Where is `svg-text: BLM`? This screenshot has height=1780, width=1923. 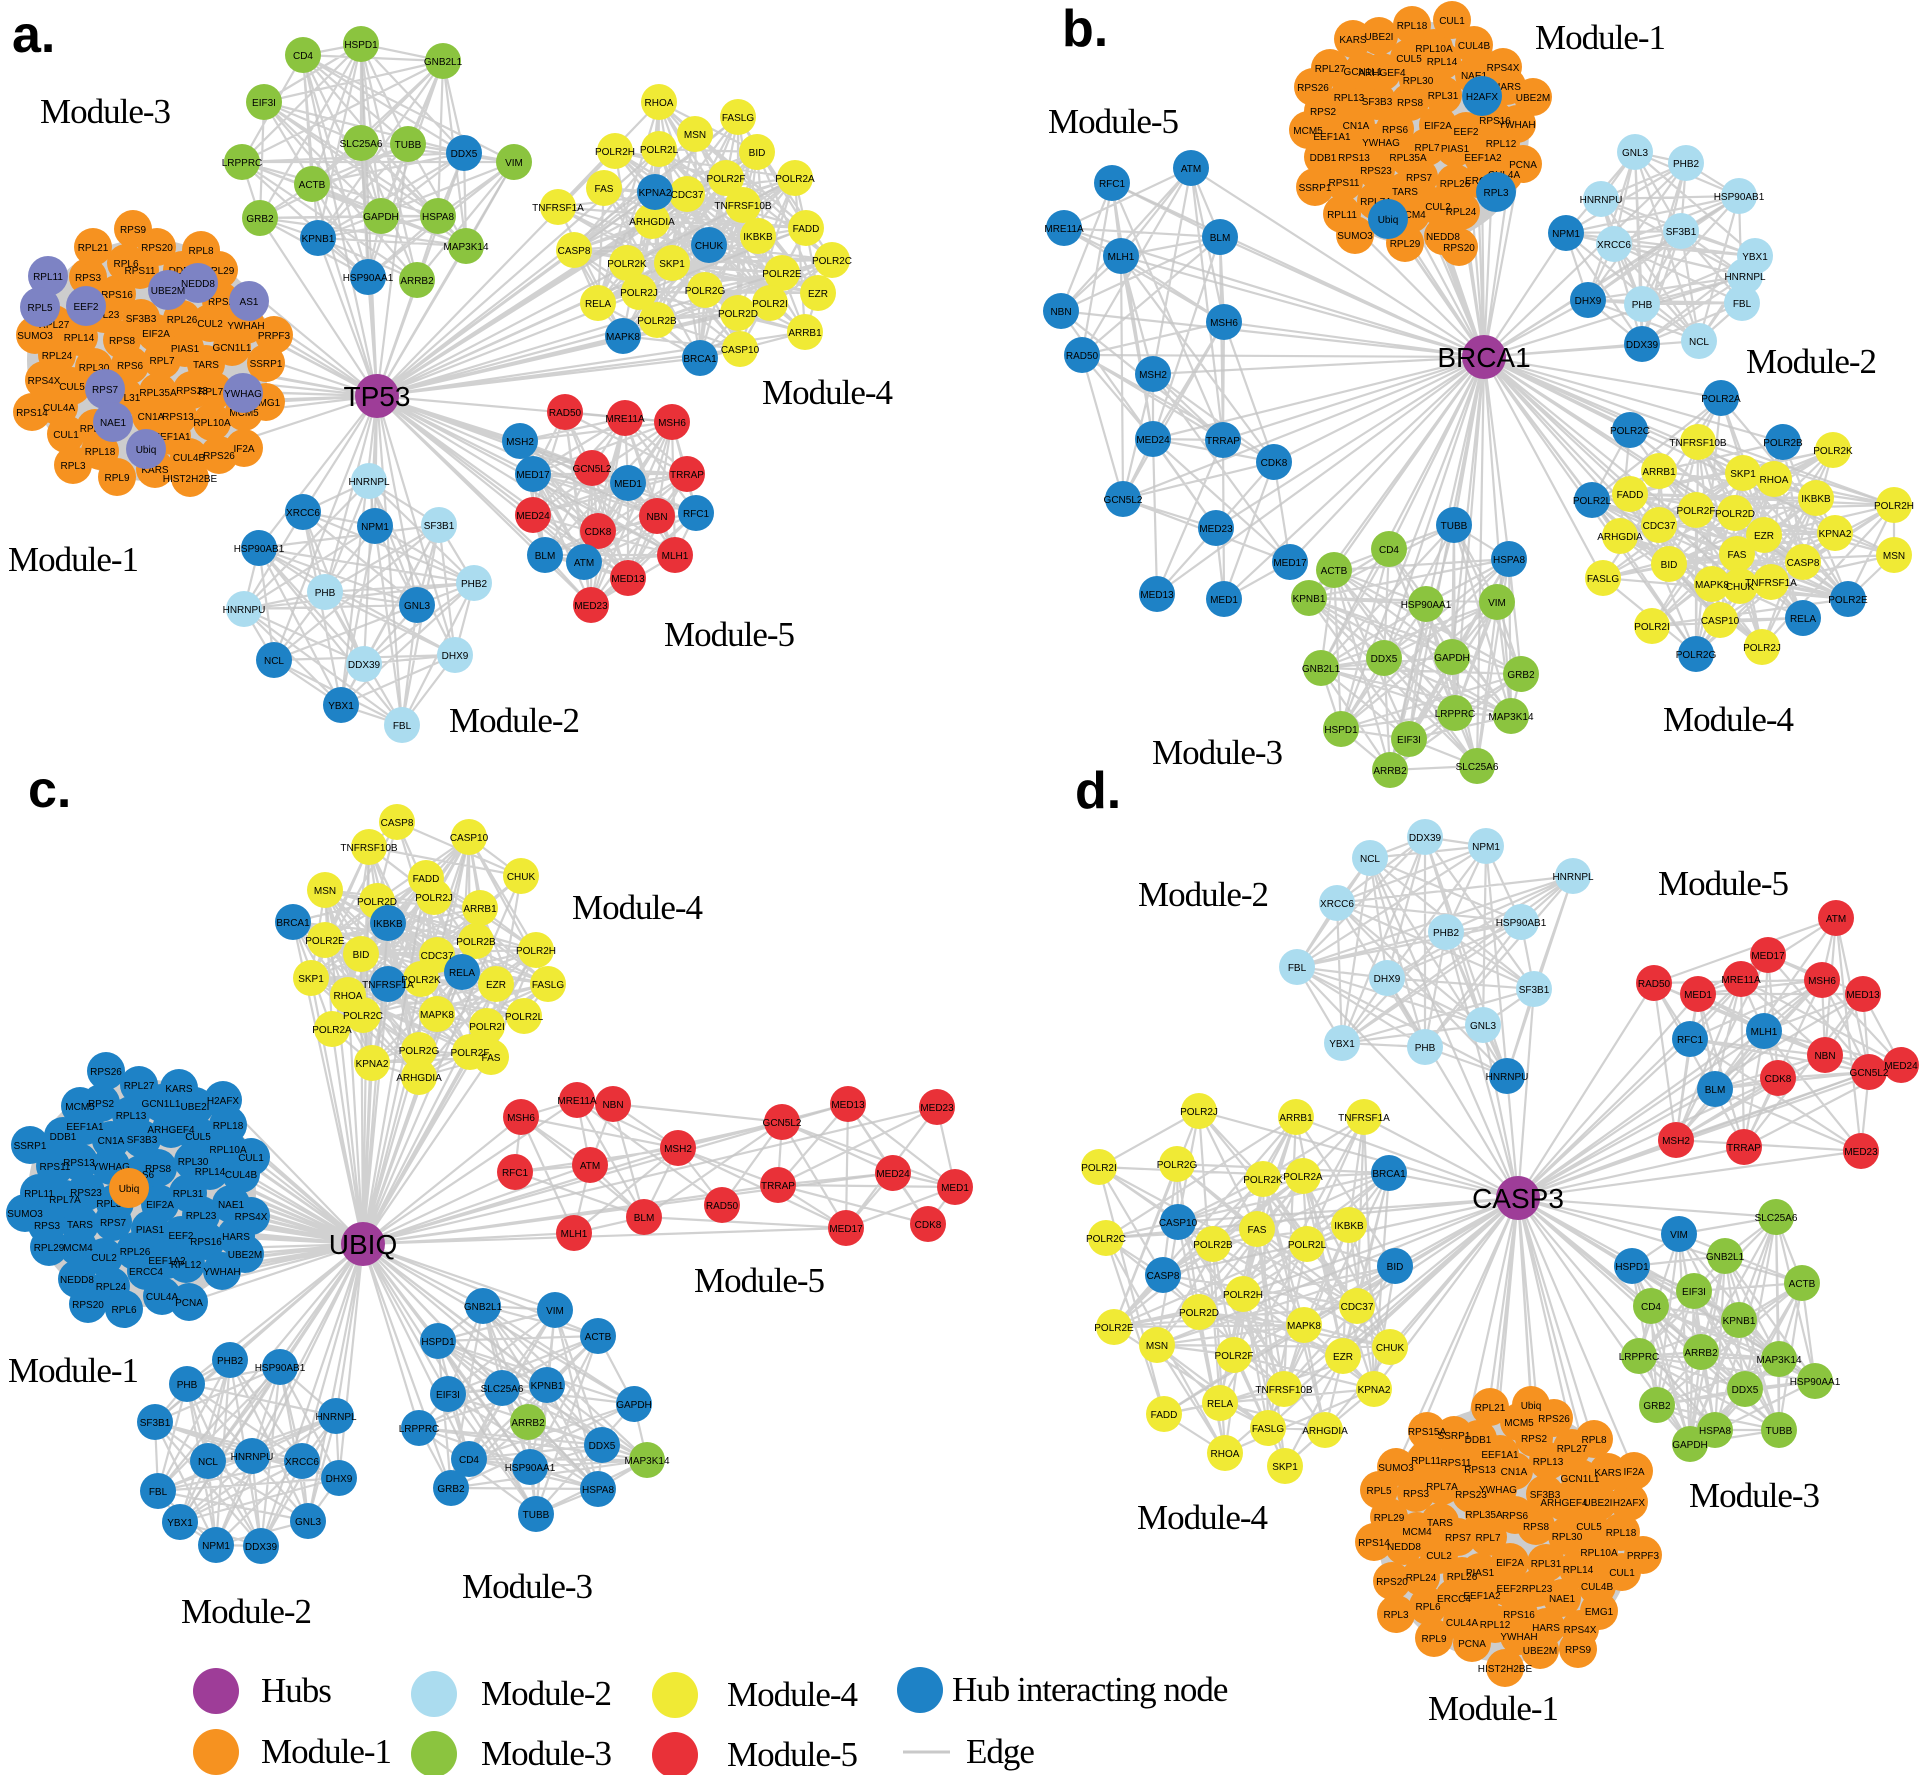 svg-text: BLM is located at coordinates (545, 556).